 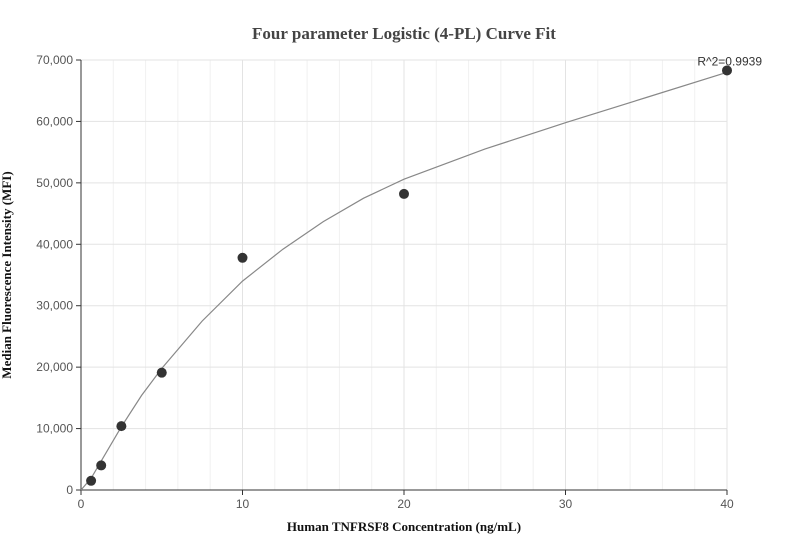 I want to click on y-tick-label: 50,000, so click(x=54, y=183).